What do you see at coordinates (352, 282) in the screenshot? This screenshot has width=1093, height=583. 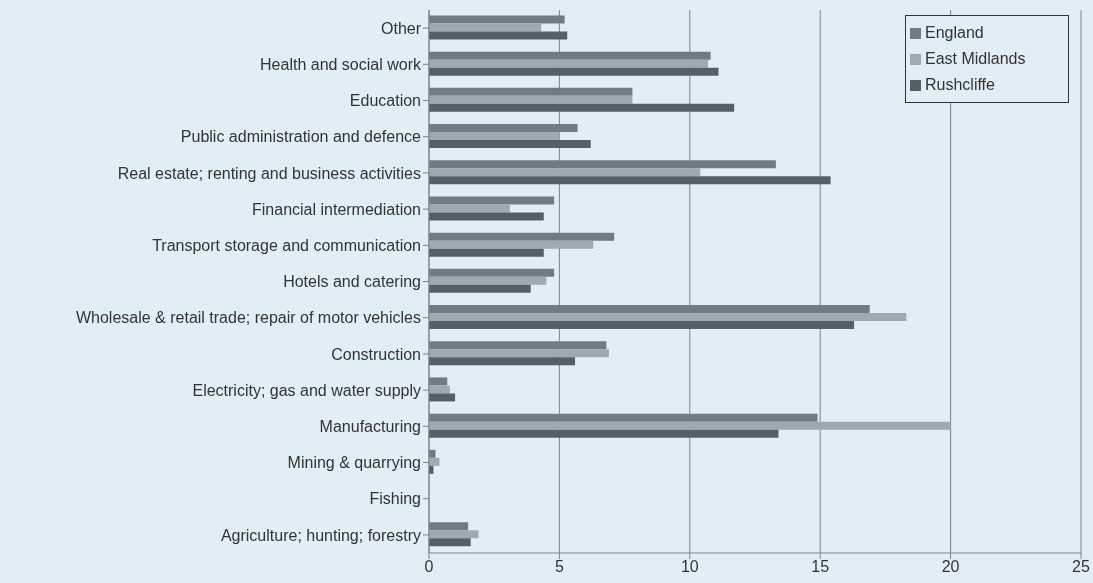 I see `y-tick-label: Hotels and catering` at bounding box center [352, 282].